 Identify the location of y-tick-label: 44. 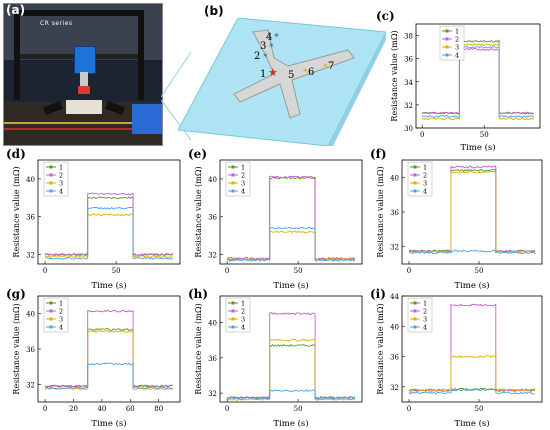
(394, 297).